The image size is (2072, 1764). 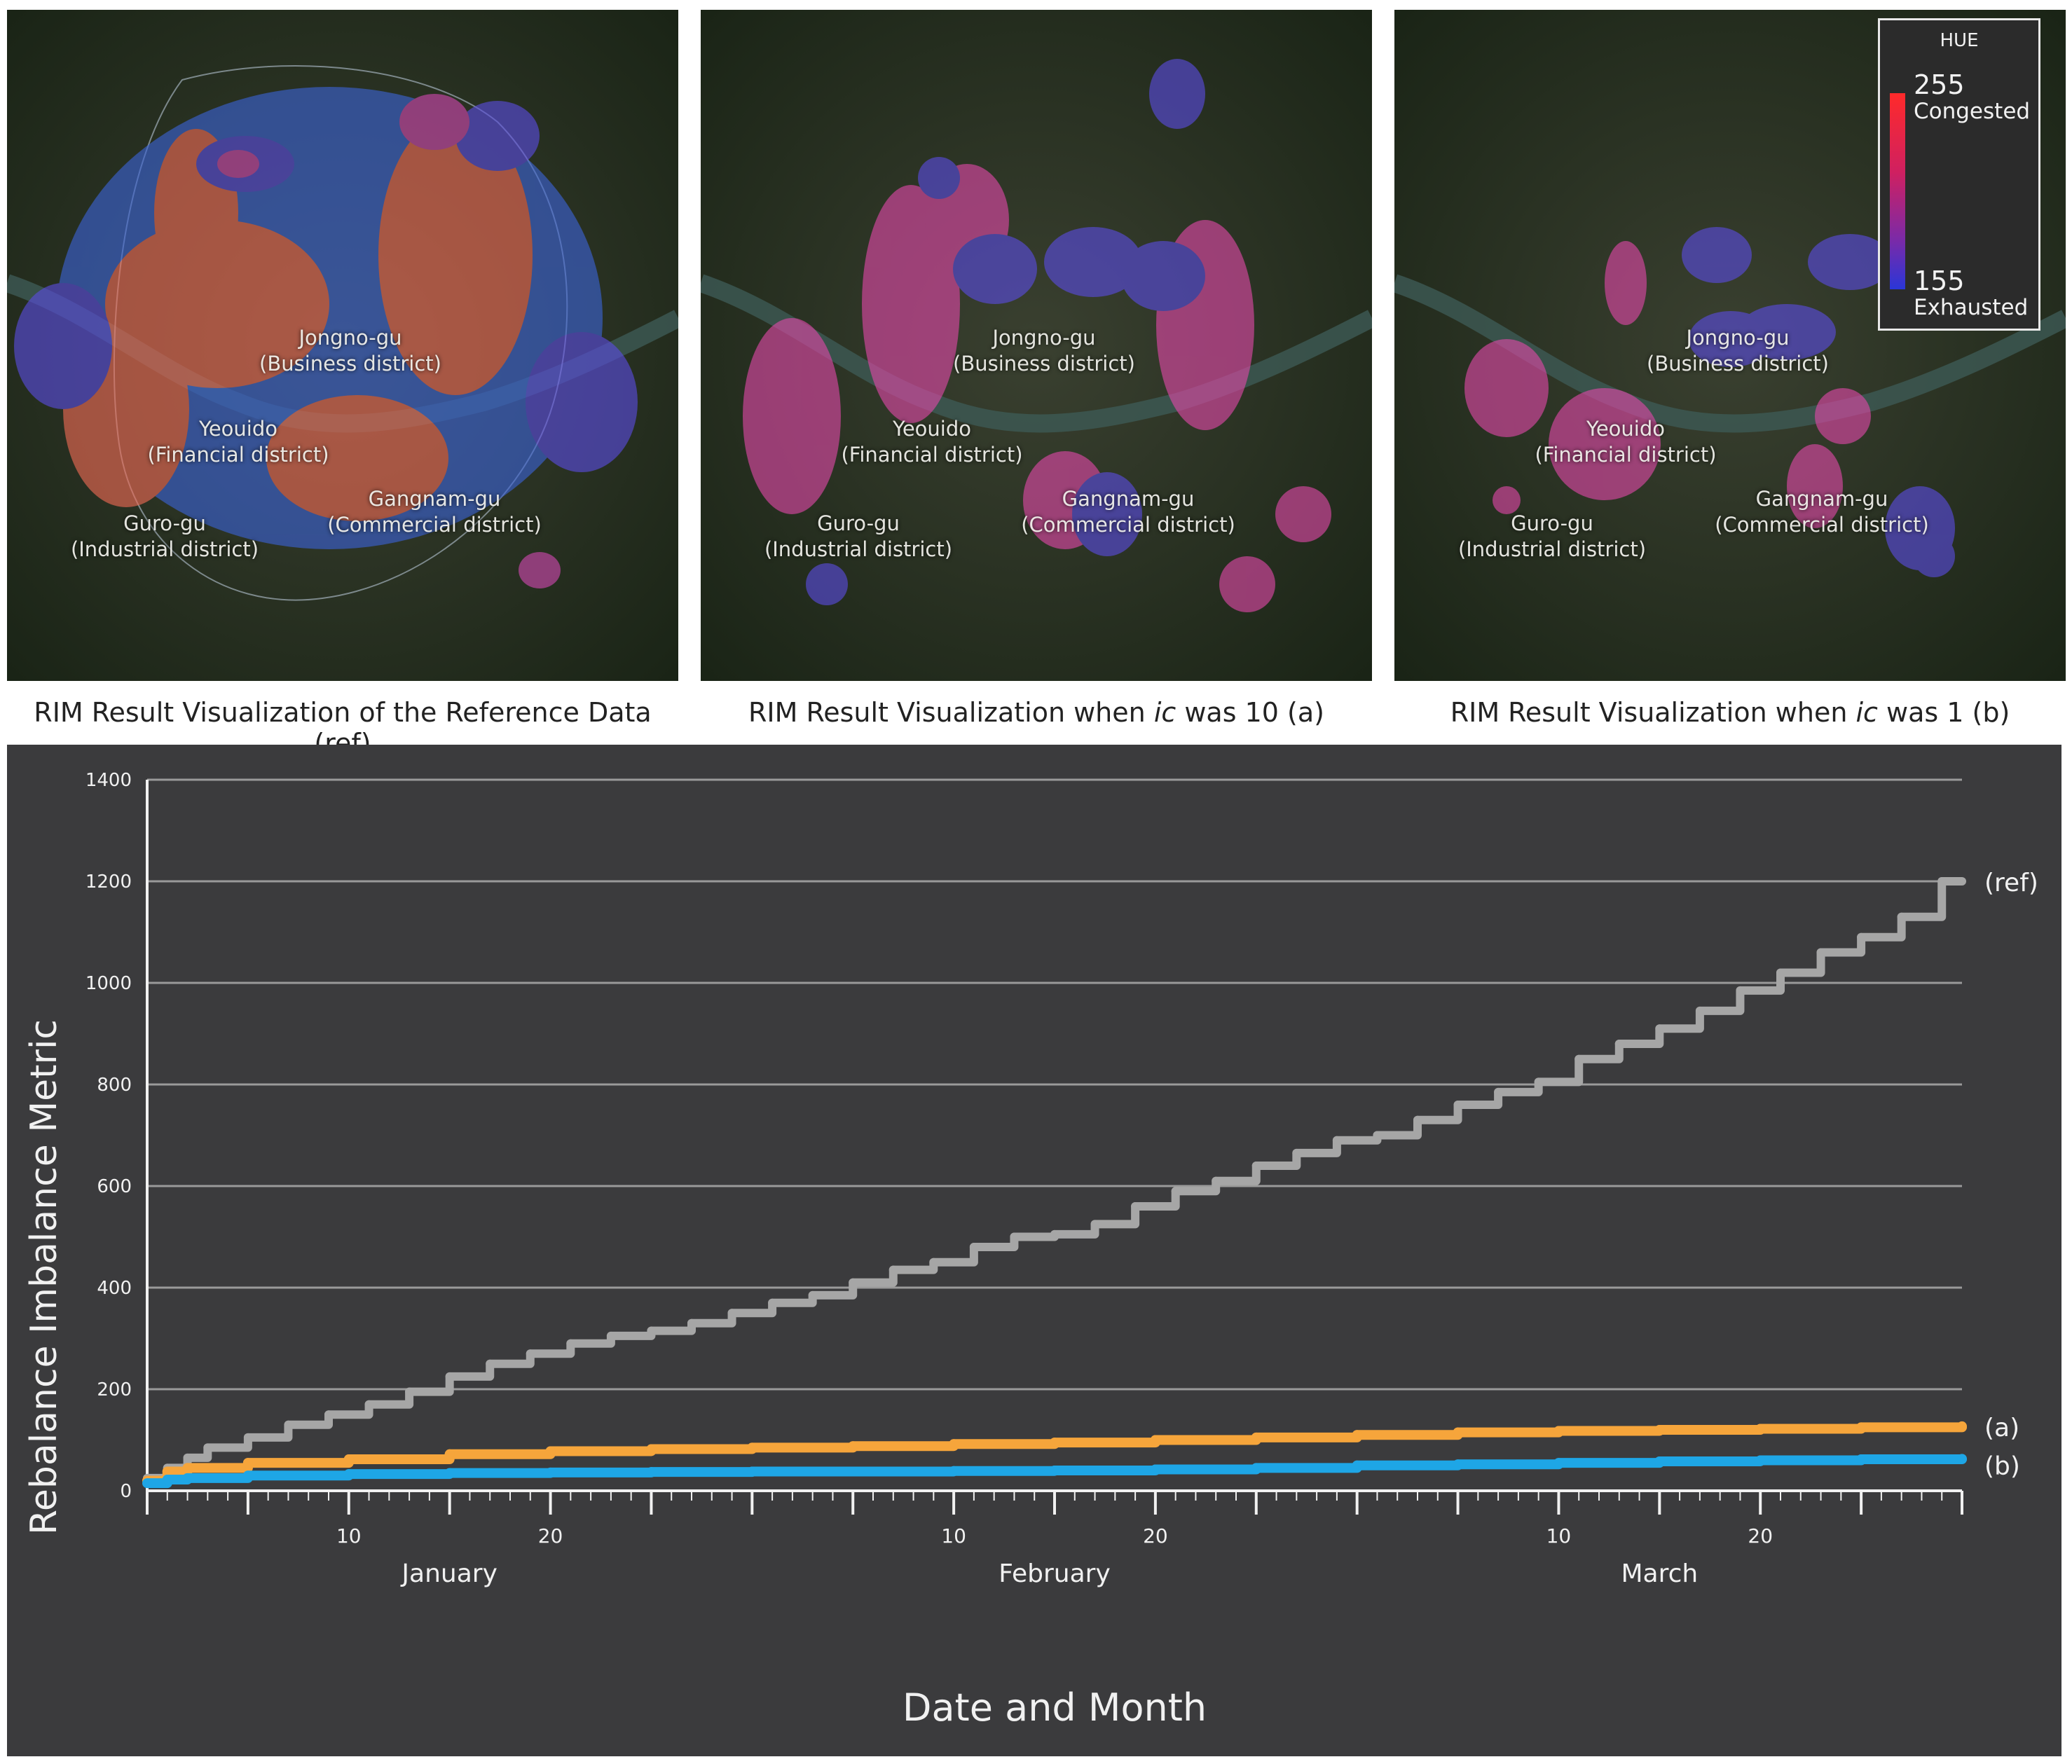 What do you see at coordinates (44, 1277) in the screenshot?
I see `y-axis-title: Rebalance Imbalance Metric` at bounding box center [44, 1277].